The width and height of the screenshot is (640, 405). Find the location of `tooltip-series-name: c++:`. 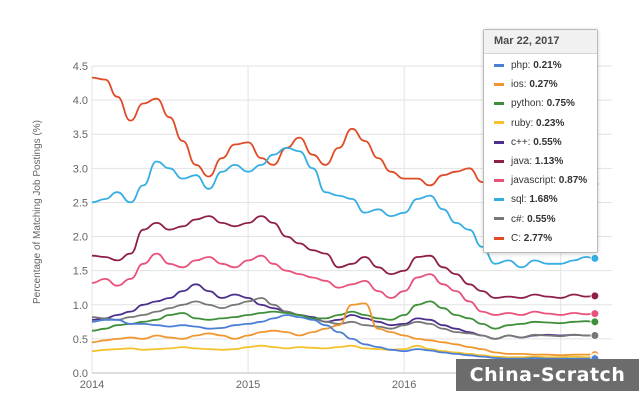

tooltip-series-name: c++: is located at coordinates (522, 142).